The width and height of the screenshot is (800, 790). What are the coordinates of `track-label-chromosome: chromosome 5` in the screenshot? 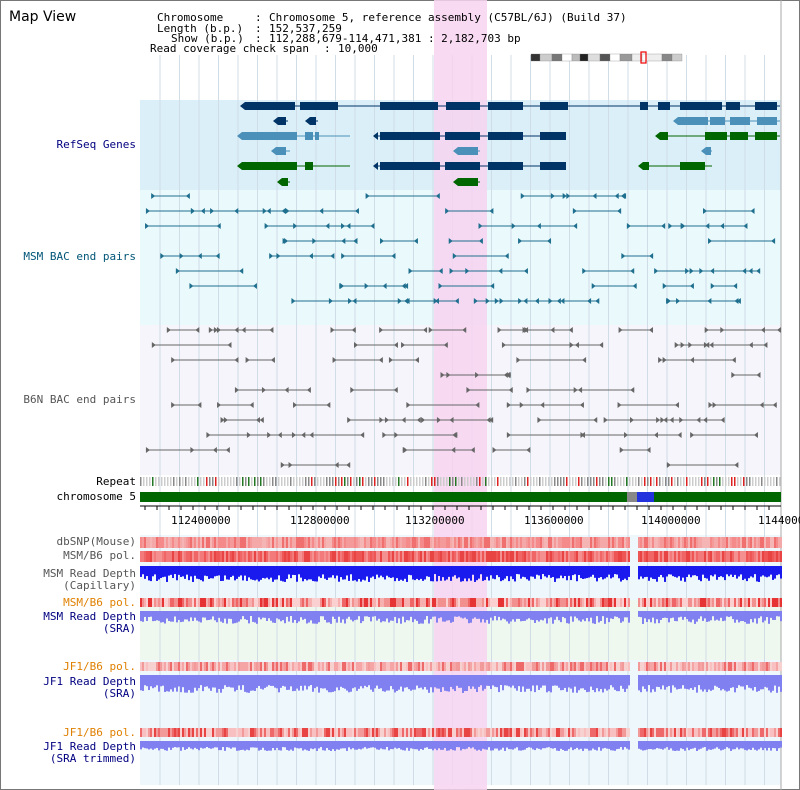 It's located at (96, 496).